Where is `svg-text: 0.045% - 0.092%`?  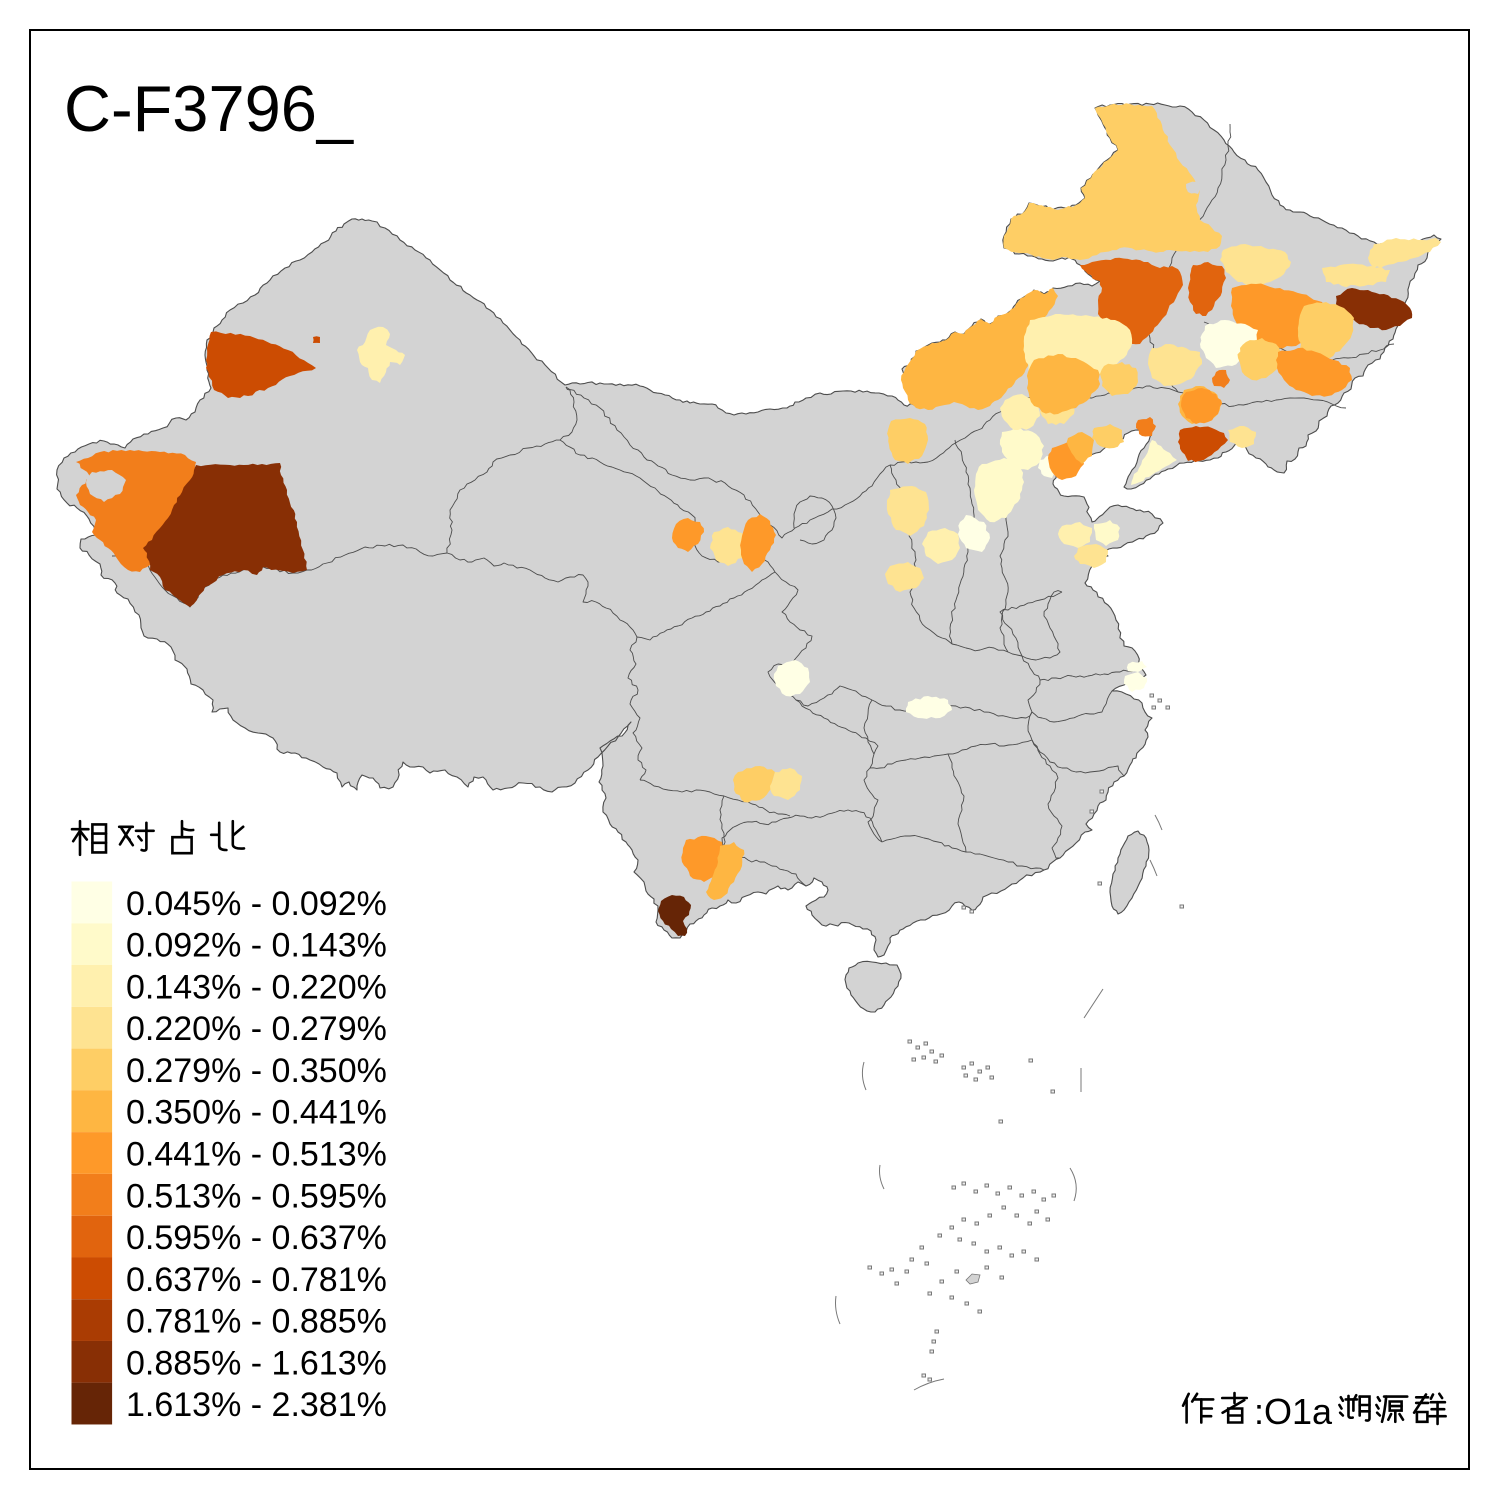 svg-text: 0.045% - 0.092% is located at coordinates (256, 904).